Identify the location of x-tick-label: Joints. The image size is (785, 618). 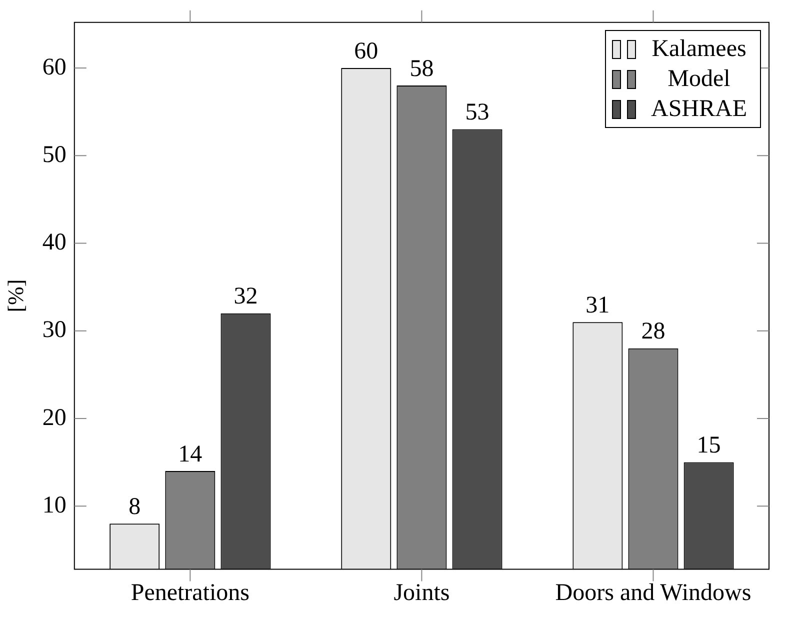
(422, 593).